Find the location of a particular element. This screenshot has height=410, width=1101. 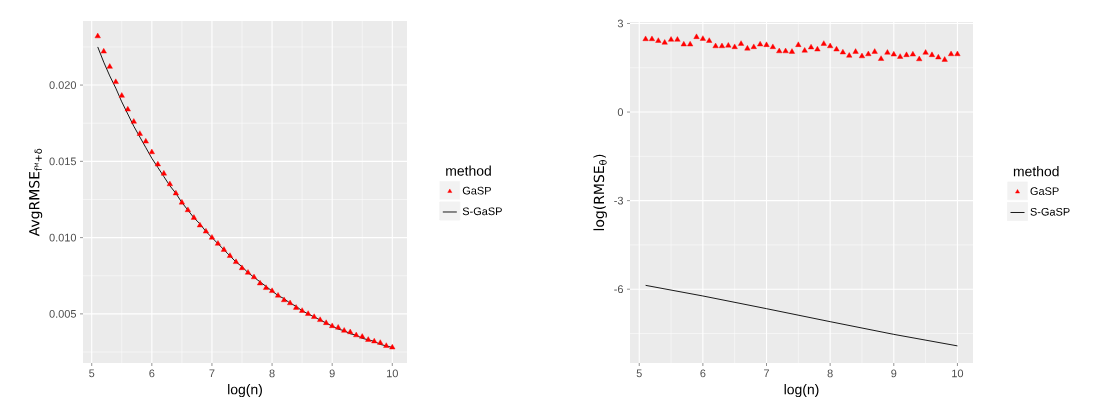

y-tick-label: 0.005 is located at coordinates (63, 314).